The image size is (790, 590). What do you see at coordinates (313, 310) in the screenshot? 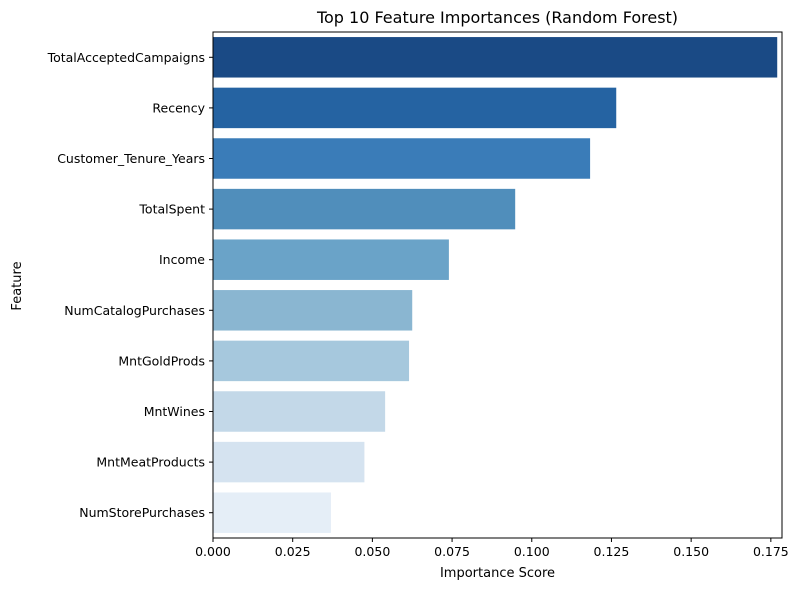
I see `bar-numcatalogpurchases` at bounding box center [313, 310].